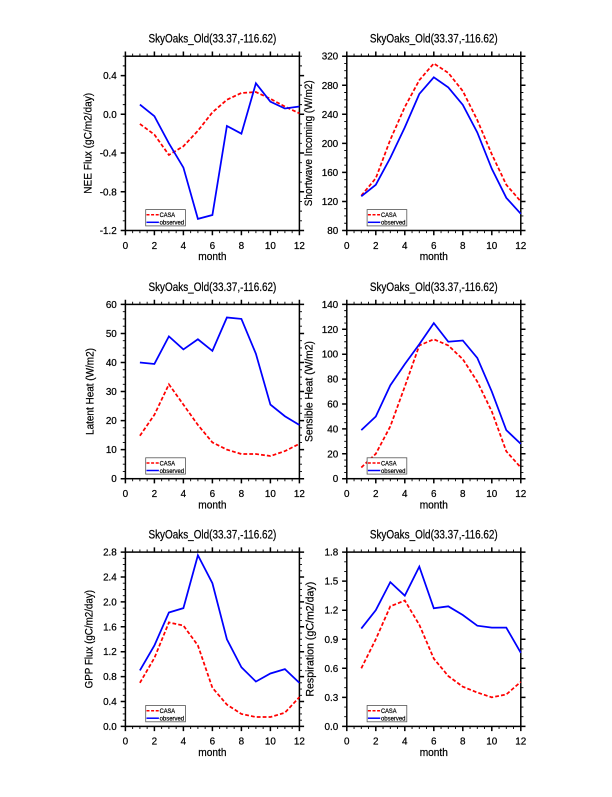 The width and height of the screenshot is (612, 797). I want to click on svg-text: 20, so click(111, 421).